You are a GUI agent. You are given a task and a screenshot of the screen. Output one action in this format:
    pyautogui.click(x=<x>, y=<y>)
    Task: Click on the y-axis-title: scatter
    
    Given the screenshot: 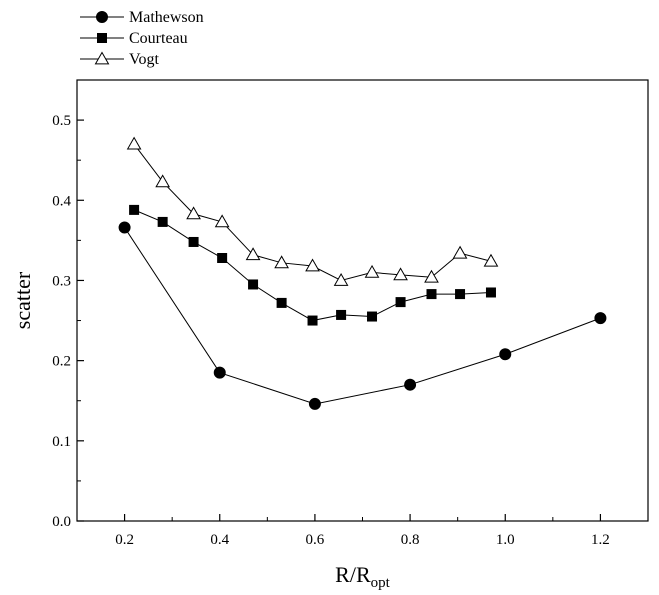 What is the action you would take?
    pyautogui.click(x=22, y=300)
    